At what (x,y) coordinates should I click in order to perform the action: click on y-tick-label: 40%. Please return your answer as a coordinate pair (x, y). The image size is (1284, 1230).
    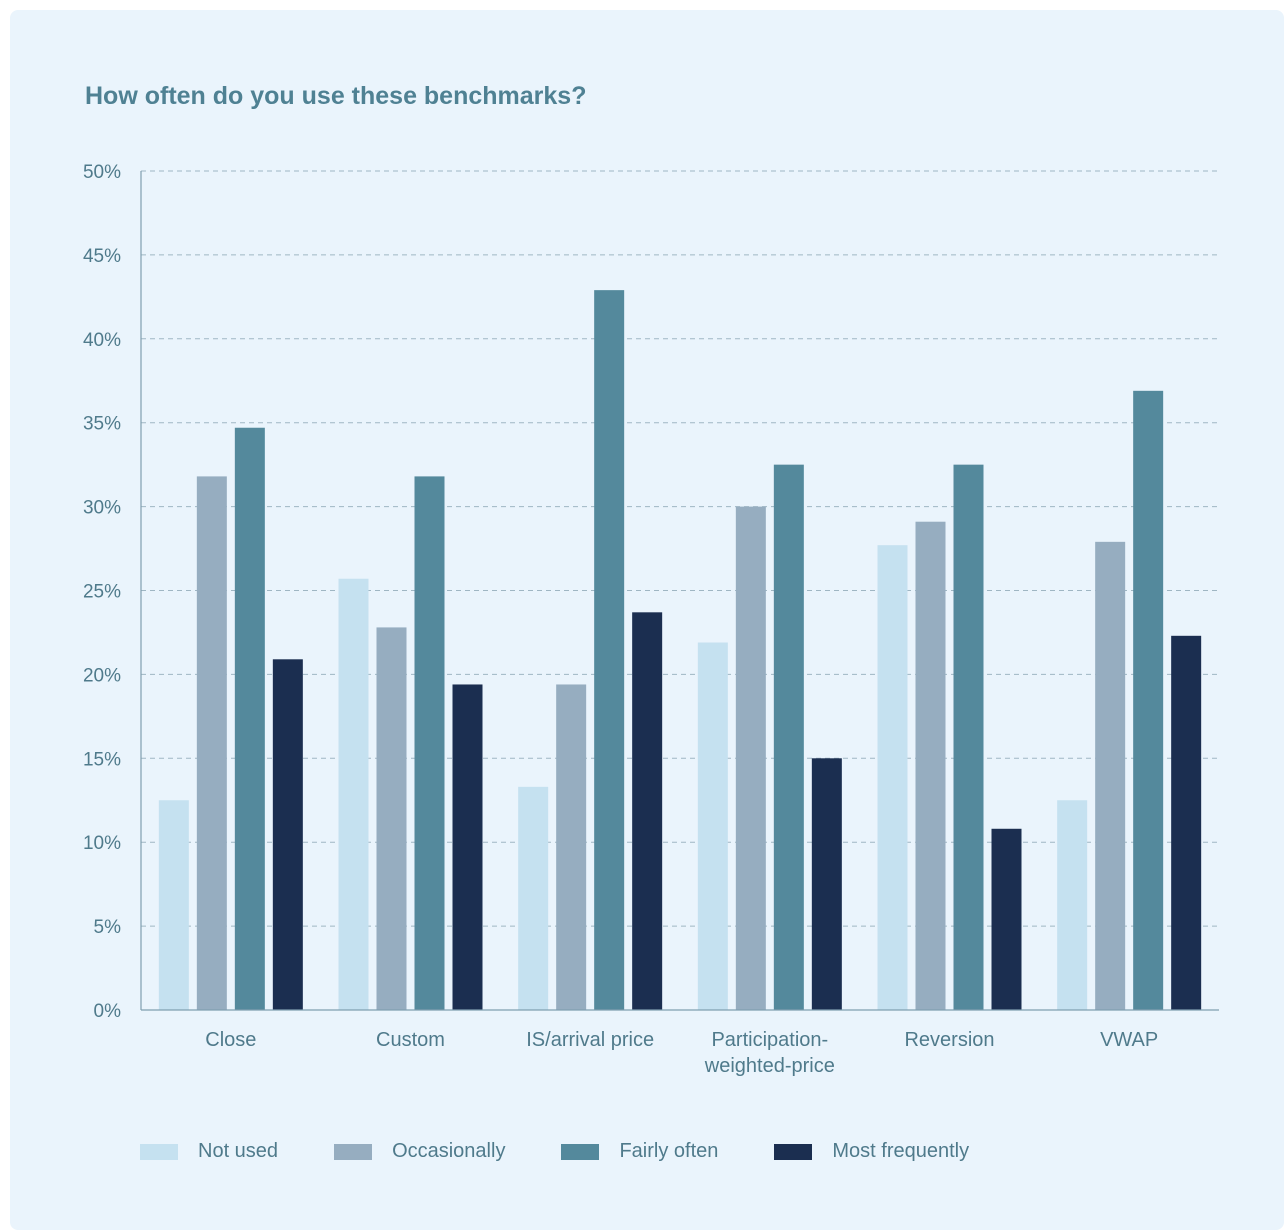
    Looking at the image, I should click on (102, 340).